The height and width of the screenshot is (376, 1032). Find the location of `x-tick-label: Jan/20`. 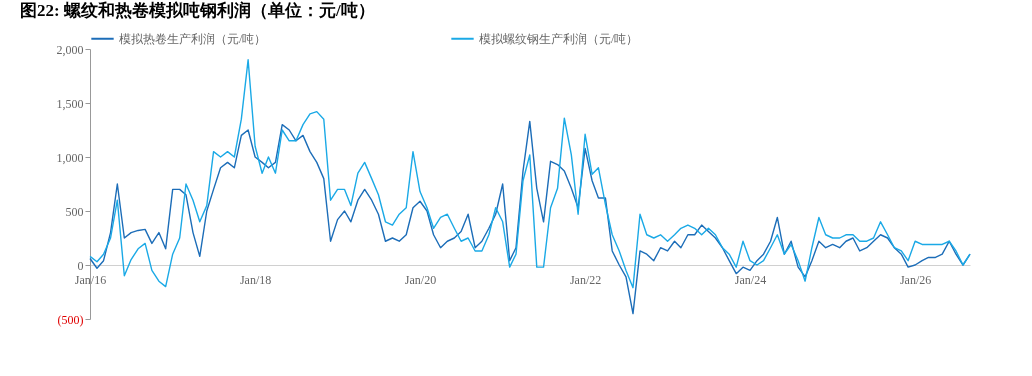

x-tick-label: Jan/20 is located at coordinates (420, 279).